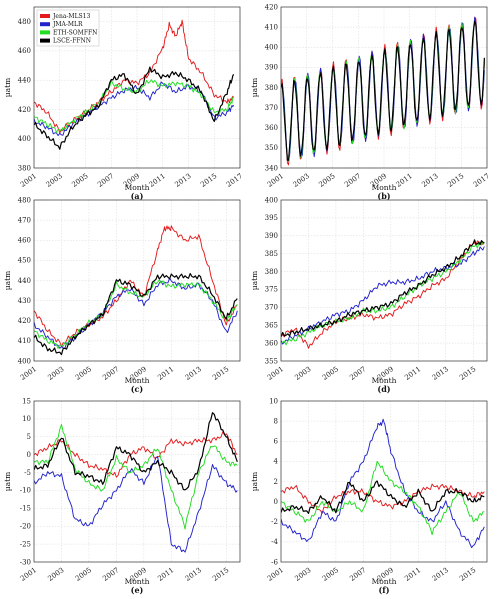  Describe the element at coordinates (271, 128) in the screenshot. I see `y-tick-label: 360` at that location.